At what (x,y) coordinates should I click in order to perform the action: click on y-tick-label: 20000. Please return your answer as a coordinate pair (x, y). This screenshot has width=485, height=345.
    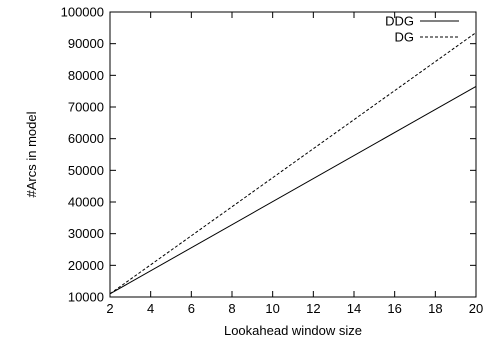
    Looking at the image, I should click on (86, 265).